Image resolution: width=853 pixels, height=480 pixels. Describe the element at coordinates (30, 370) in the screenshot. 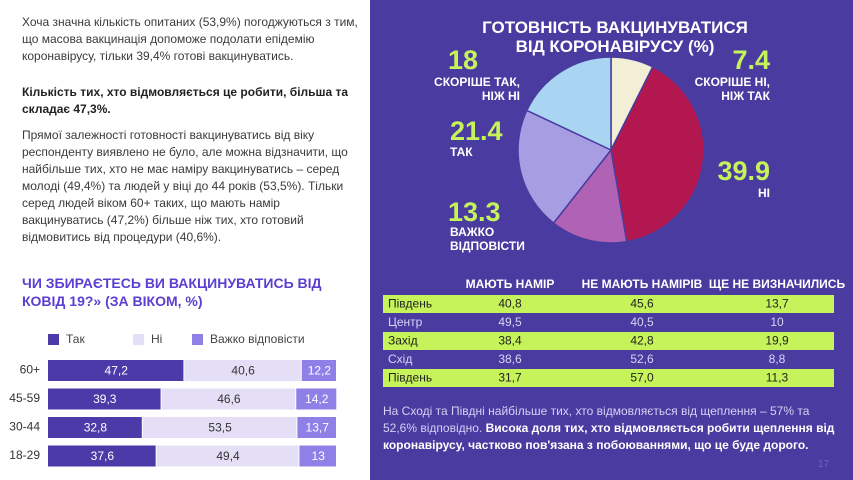

I see `category-label: 60+` at that location.